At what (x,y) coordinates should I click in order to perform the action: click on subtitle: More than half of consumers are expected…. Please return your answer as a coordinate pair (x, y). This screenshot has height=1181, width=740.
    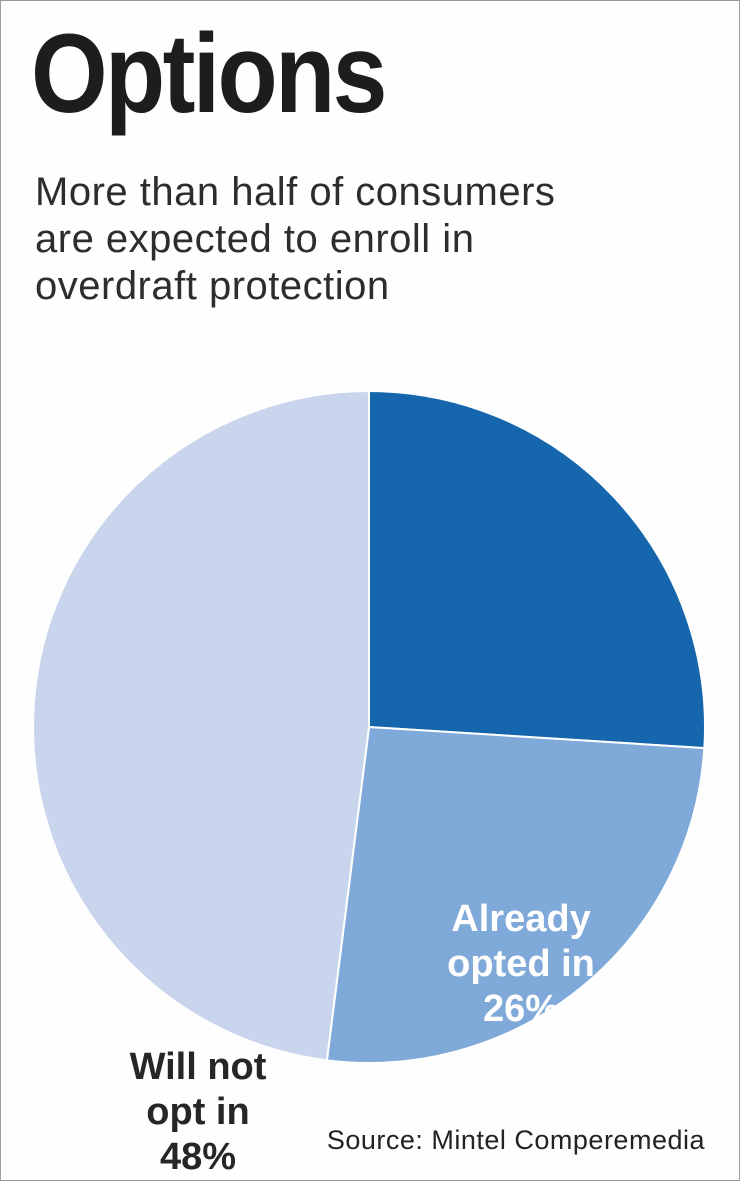
    Looking at the image, I should click on (295, 239).